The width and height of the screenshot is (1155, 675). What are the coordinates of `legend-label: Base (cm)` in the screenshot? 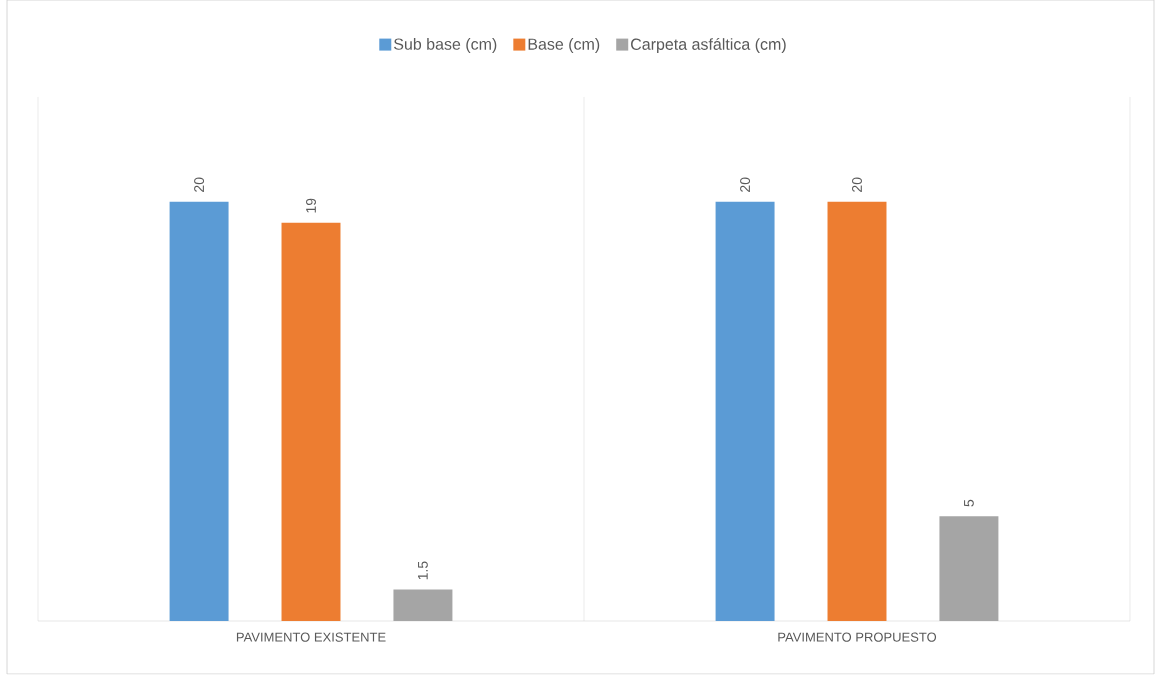 It's located at (564, 45).